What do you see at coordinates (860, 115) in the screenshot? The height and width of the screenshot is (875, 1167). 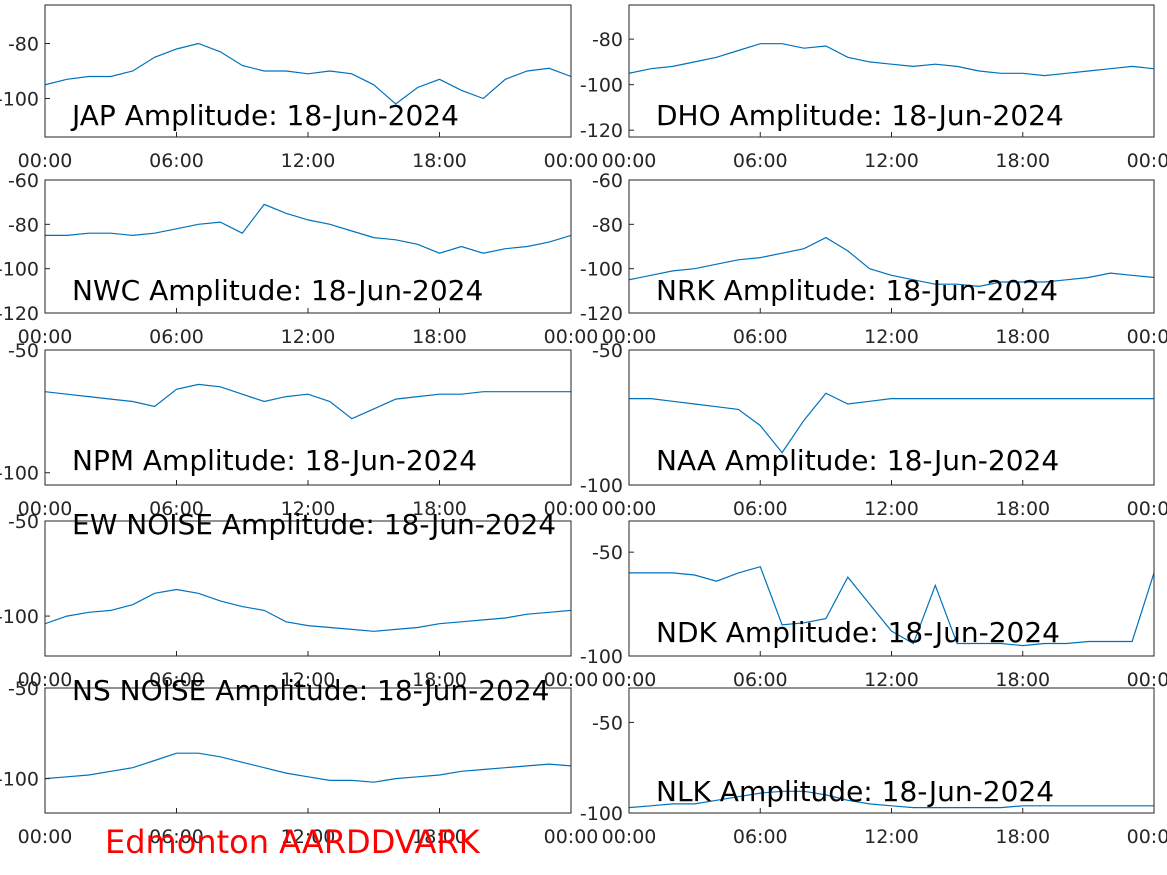 I see `chart-title: DHO Amplitude: 18-Jun-2024` at bounding box center [860, 115].